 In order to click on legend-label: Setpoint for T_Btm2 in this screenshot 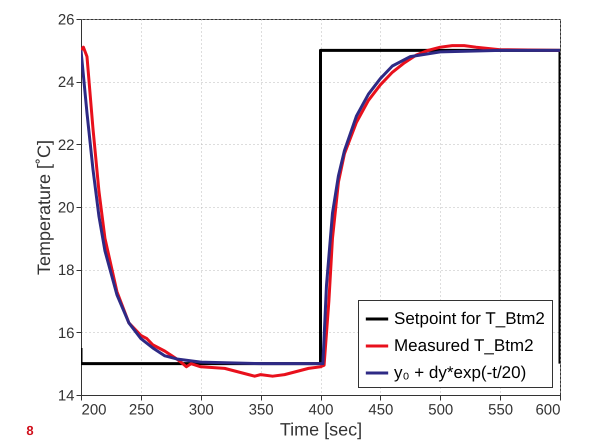, I will do `click(469, 318)`.